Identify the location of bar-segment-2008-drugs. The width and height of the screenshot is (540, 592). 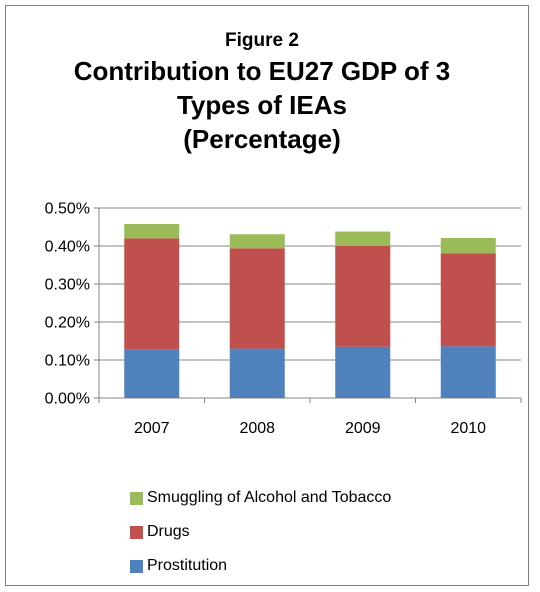
(257, 298).